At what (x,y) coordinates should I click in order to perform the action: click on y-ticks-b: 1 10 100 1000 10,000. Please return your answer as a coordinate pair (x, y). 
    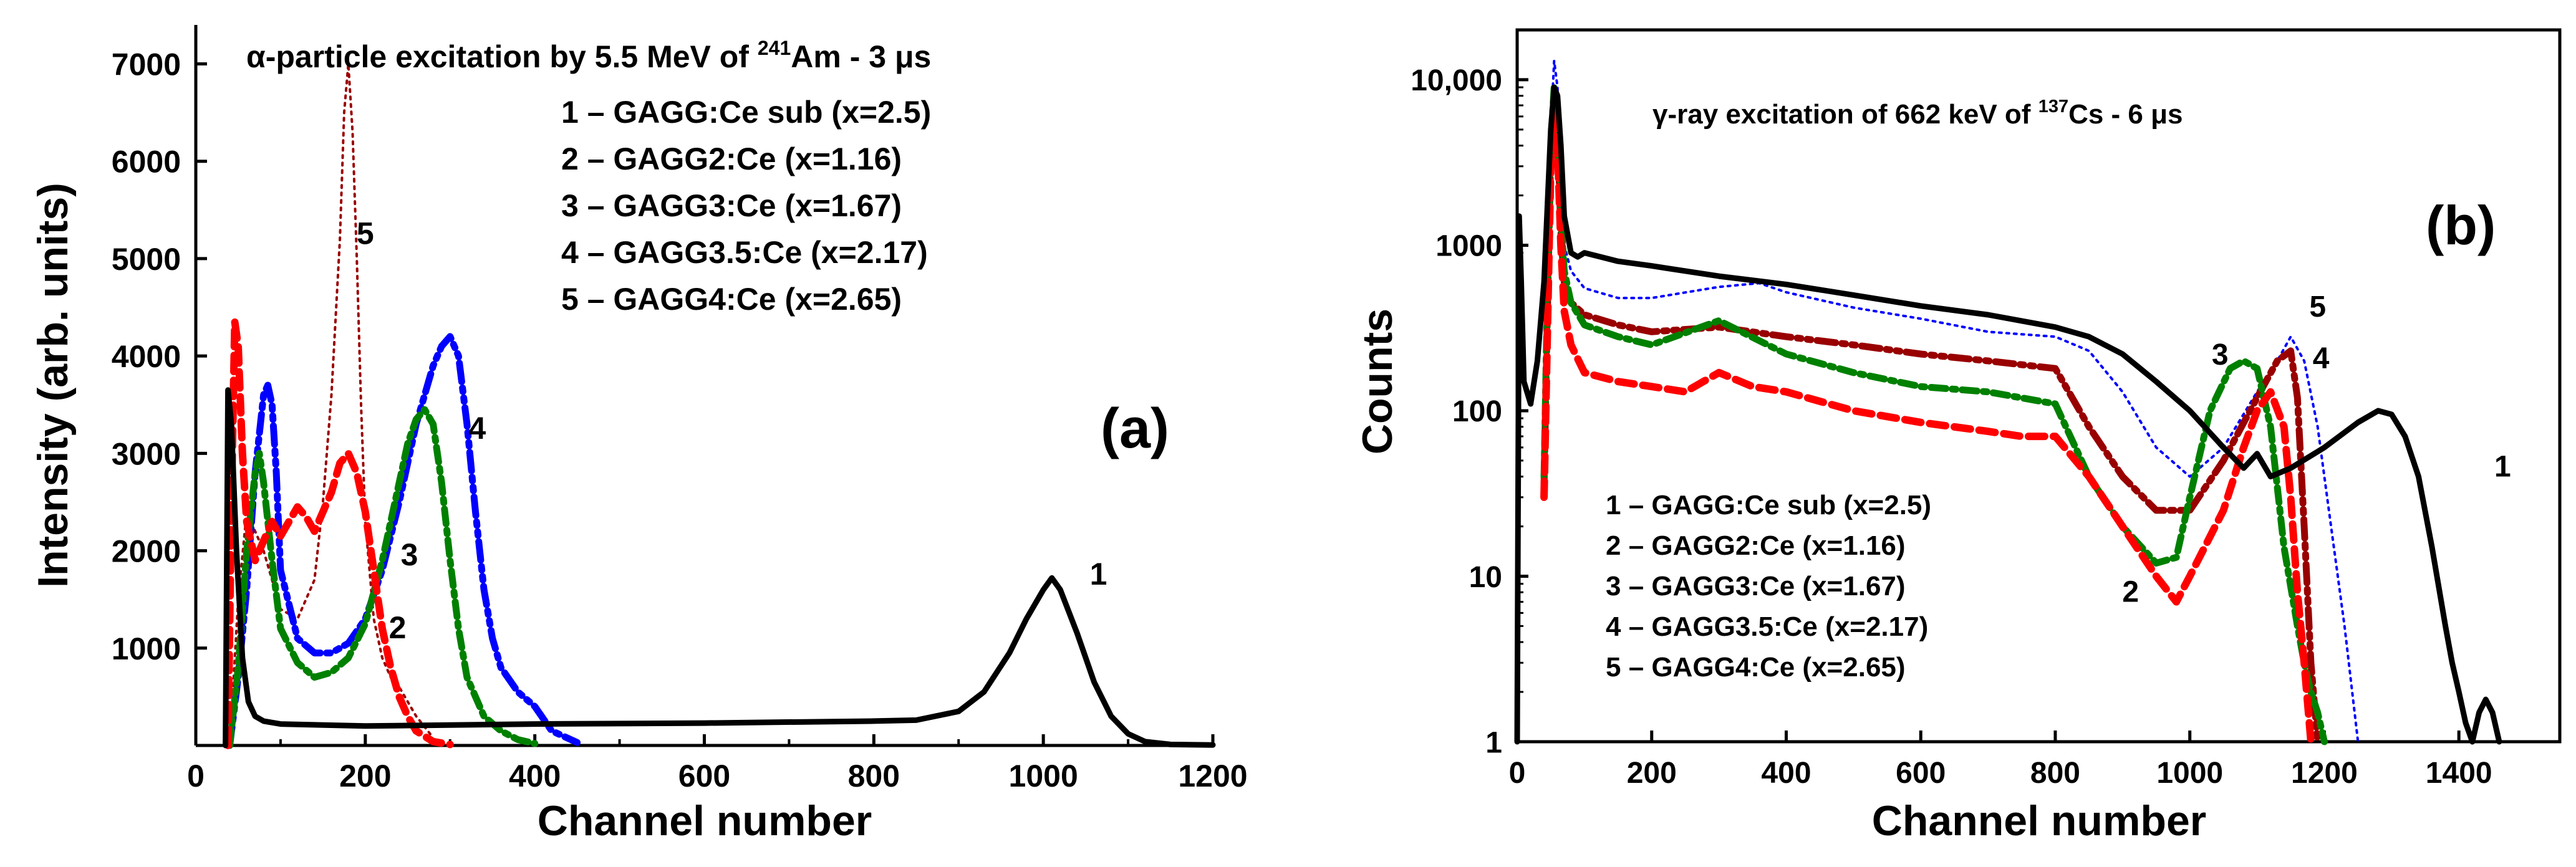
    Looking at the image, I should click on (1469, 411).